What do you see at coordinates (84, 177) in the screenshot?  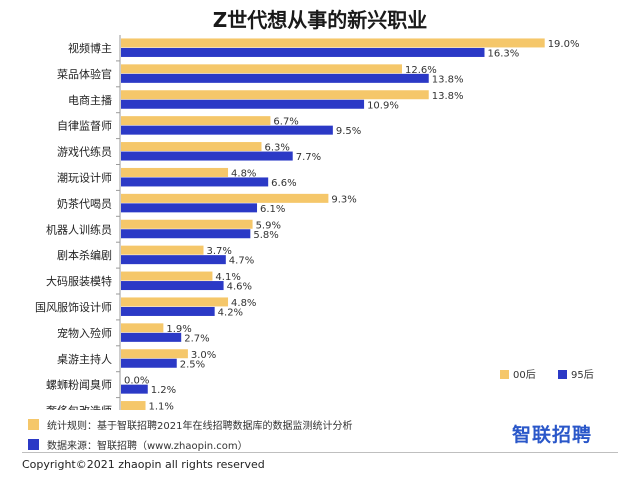 I see `category-label: 潮玩设计师` at bounding box center [84, 177].